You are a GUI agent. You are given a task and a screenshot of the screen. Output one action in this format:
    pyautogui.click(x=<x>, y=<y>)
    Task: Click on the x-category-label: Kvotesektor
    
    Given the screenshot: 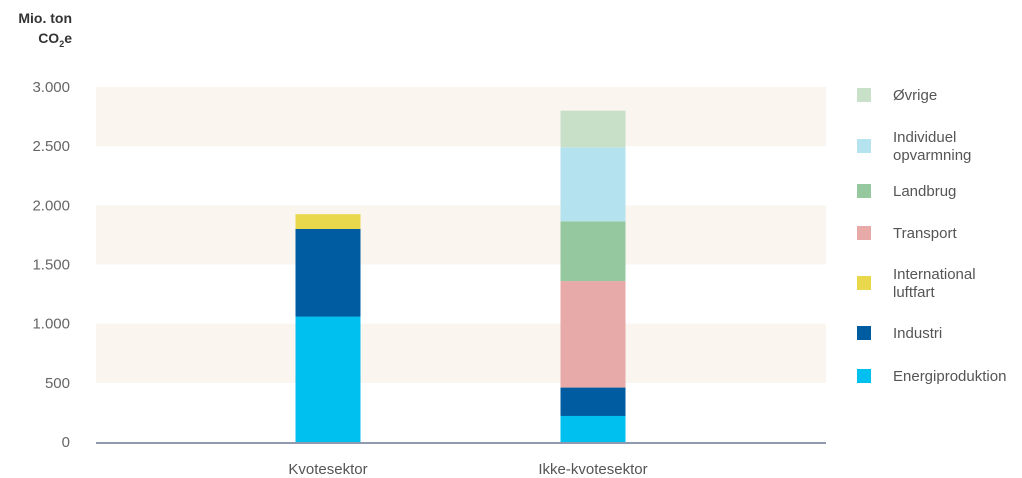 What is the action you would take?
    pyautogui.click(x=327, y=469)
    